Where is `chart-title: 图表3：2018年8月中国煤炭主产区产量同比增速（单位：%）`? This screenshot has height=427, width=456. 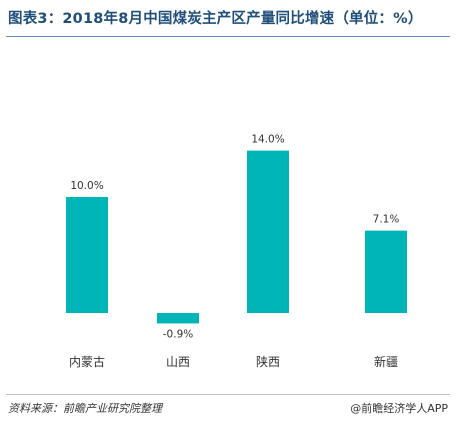 chart-title: 图表3：2018年8月中国煤炭主产区产量同比增速（单位：%） is located at coordinates (215, 19).